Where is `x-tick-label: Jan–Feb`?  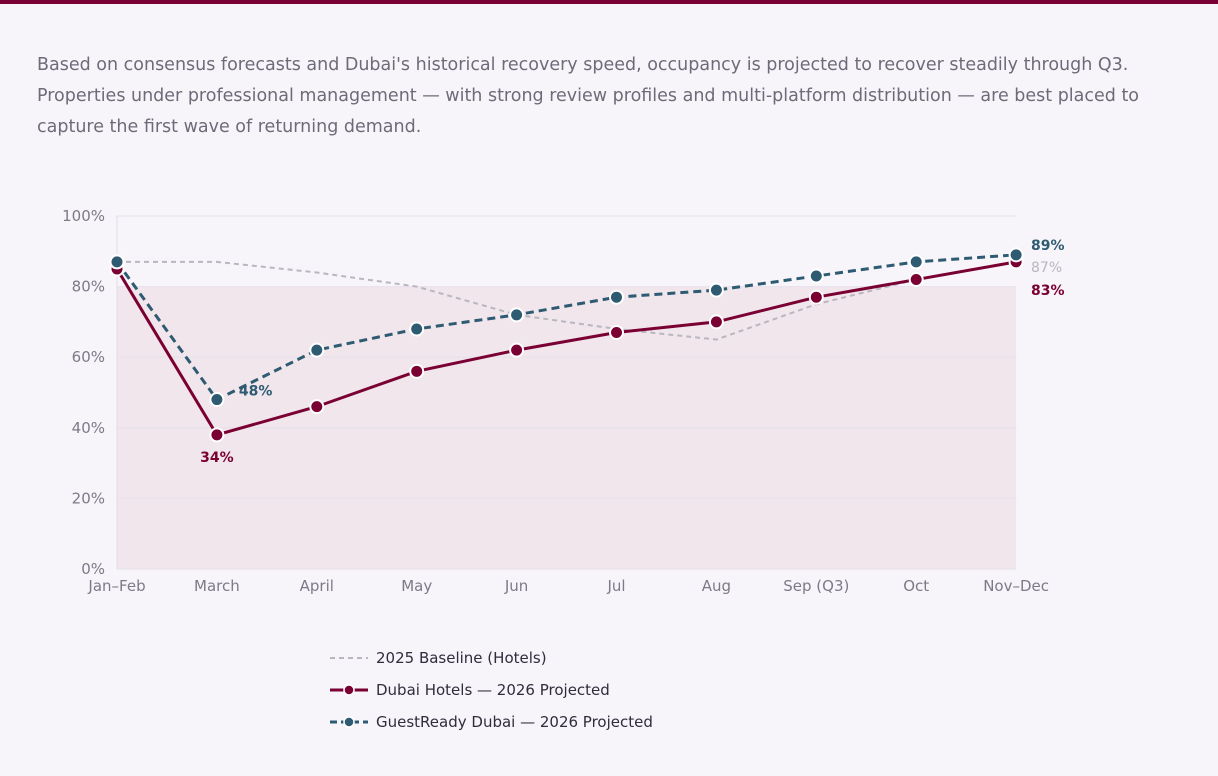 x-tick-label: Jan–Feb is located at coordinates (116, 586).